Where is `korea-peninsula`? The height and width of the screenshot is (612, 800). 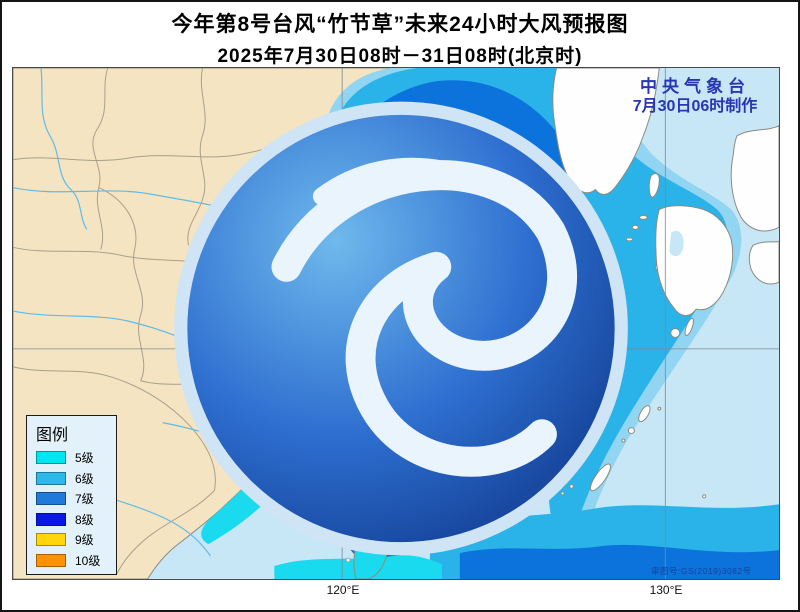
korea-peninsula is located at coordinates (606, 131).